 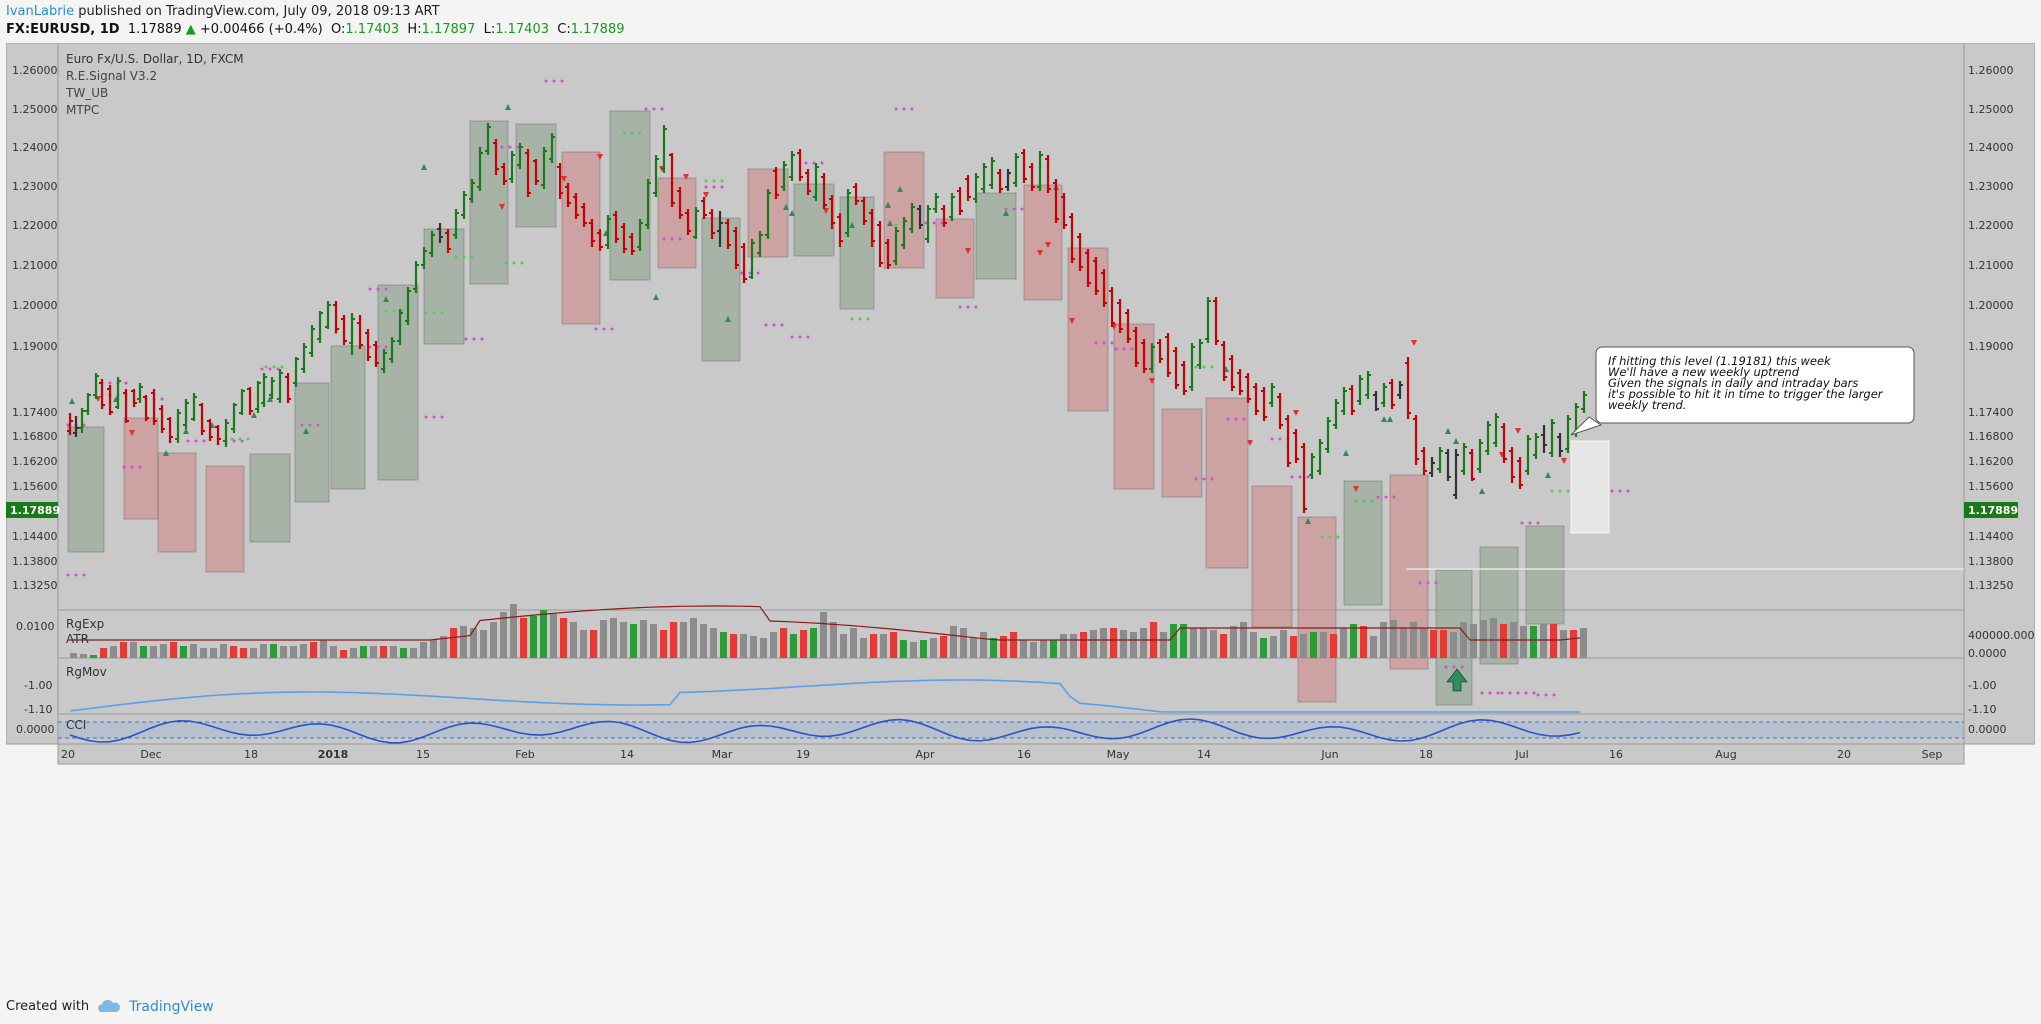 What do you see at coordinates (1991, 436) in the screenshot?
I see `price-tick-right: 1.16800` at bounding box center [1991, 436].